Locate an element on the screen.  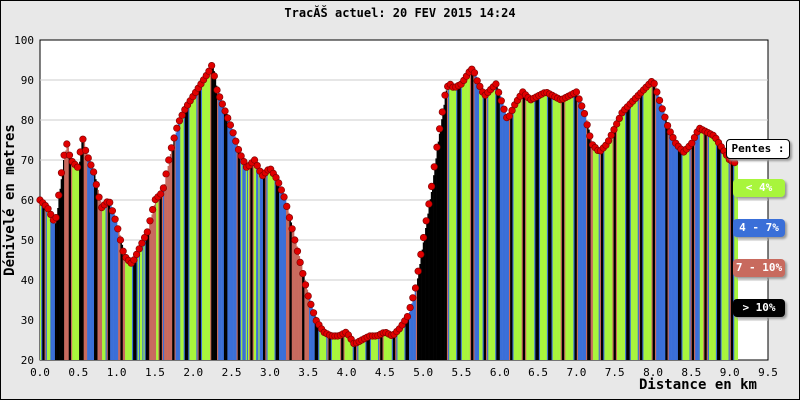
x-tick-label: 0.5 is located at coordinates (78, 372).